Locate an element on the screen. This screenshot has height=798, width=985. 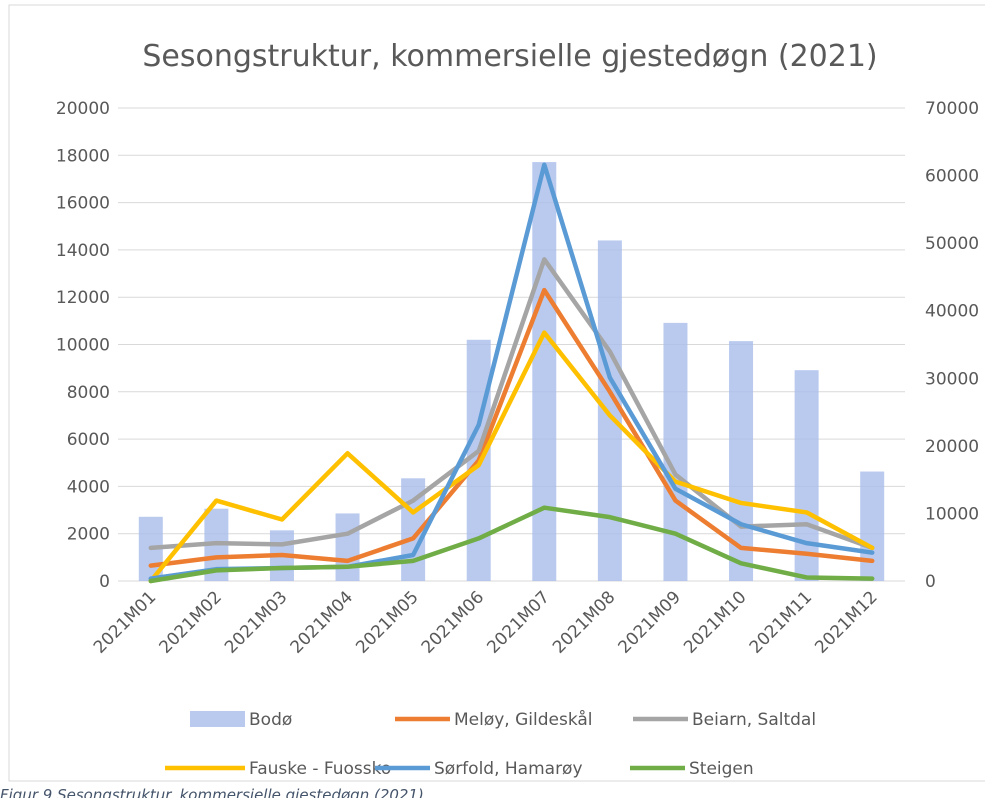
legend-label: Steigen is located at coordinates (721, 769).